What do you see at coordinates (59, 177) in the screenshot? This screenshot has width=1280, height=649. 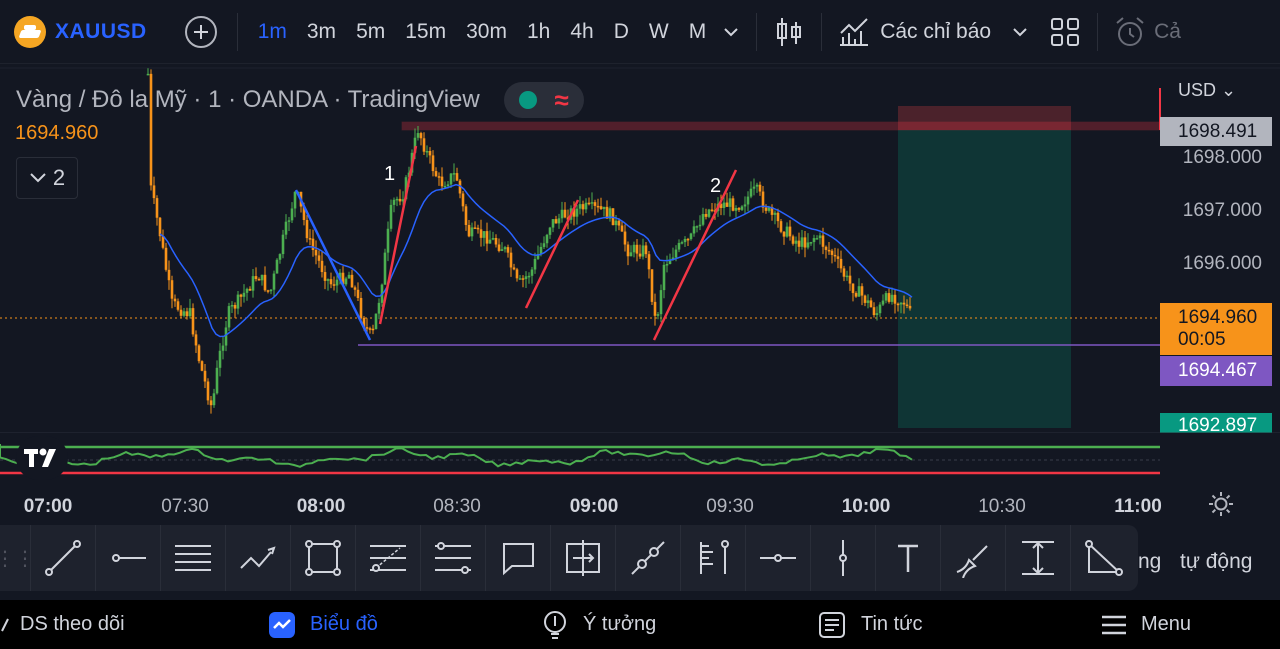 I see `indicator-count: 2` at bounding box center [59, 177].